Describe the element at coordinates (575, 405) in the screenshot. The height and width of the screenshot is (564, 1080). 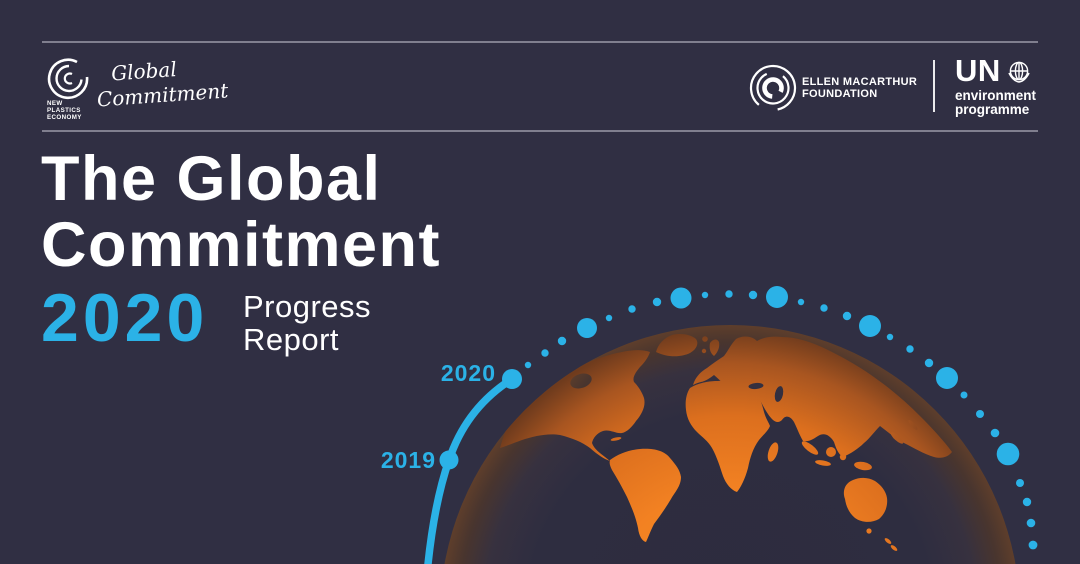
I see `continent-north-america` at that location.